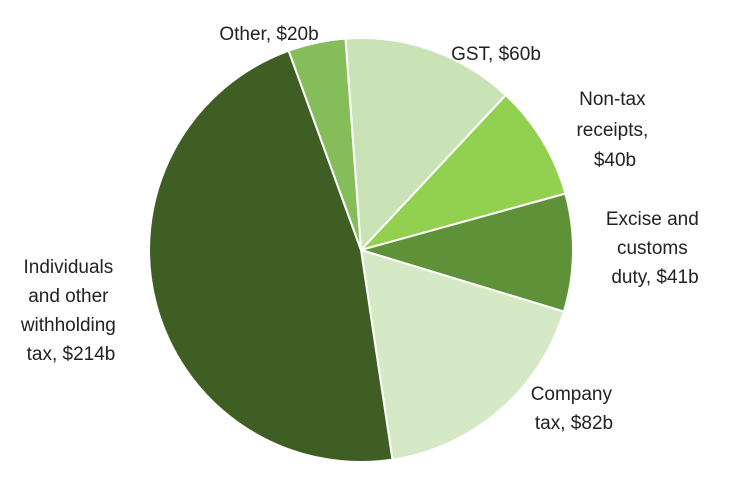  What do you see at coordinates (462, 172) in the screenshot?
I see `pie-slice-non-tax-receipts-40b` at bounding box center [462, 172].